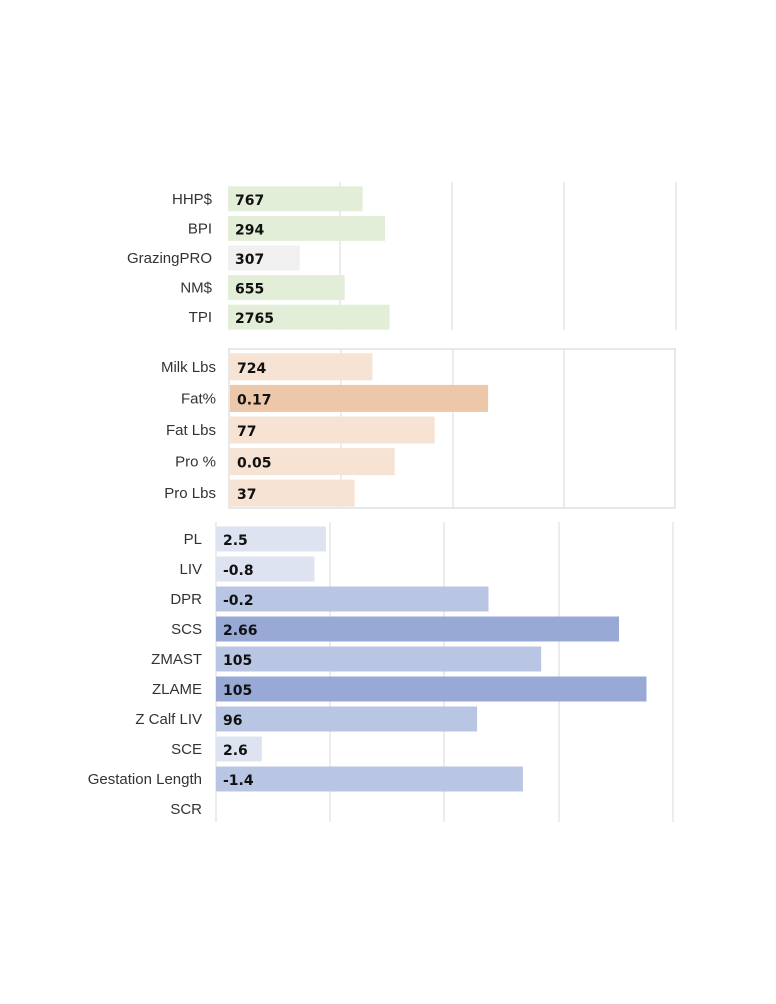 Image resolution: width=776 pixels, height=1004 pixels. Describe the element at coordinates (169, 258) in the screenshot. I see `category-label-0-2: GrazingPRO` at that location.